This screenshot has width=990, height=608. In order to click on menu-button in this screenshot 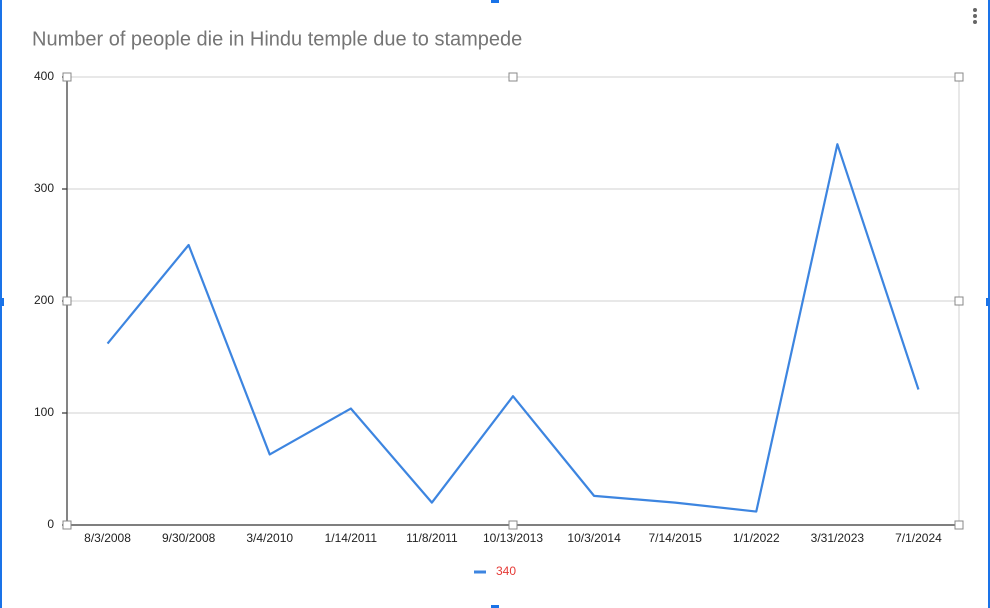, I will do `click(975, 16)`.